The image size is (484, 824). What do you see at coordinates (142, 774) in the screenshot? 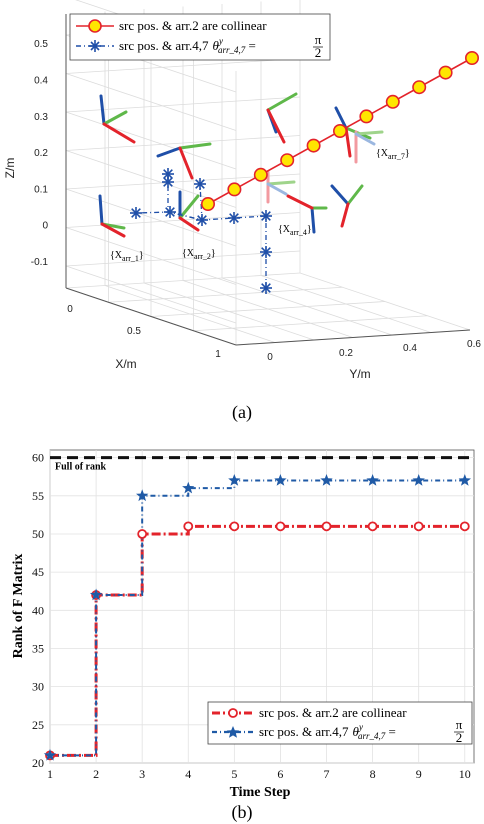
I see `x-tick-label: 3` at bounding box center [142, 774].